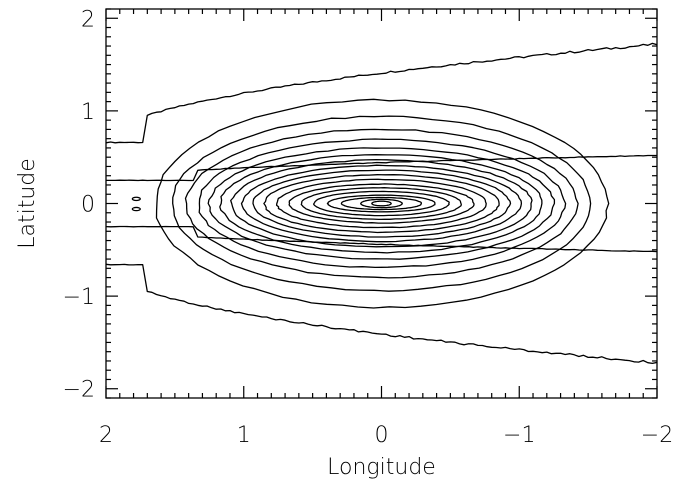  I want to click on y-axis-label: Latitude, so click(27, 203).